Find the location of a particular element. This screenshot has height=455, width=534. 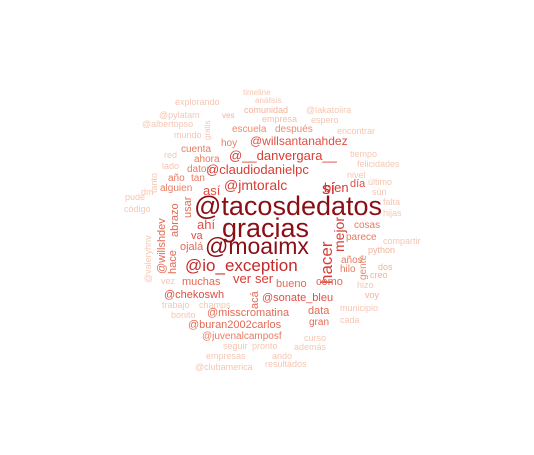

word: cada is located at coordinates (350, 320).